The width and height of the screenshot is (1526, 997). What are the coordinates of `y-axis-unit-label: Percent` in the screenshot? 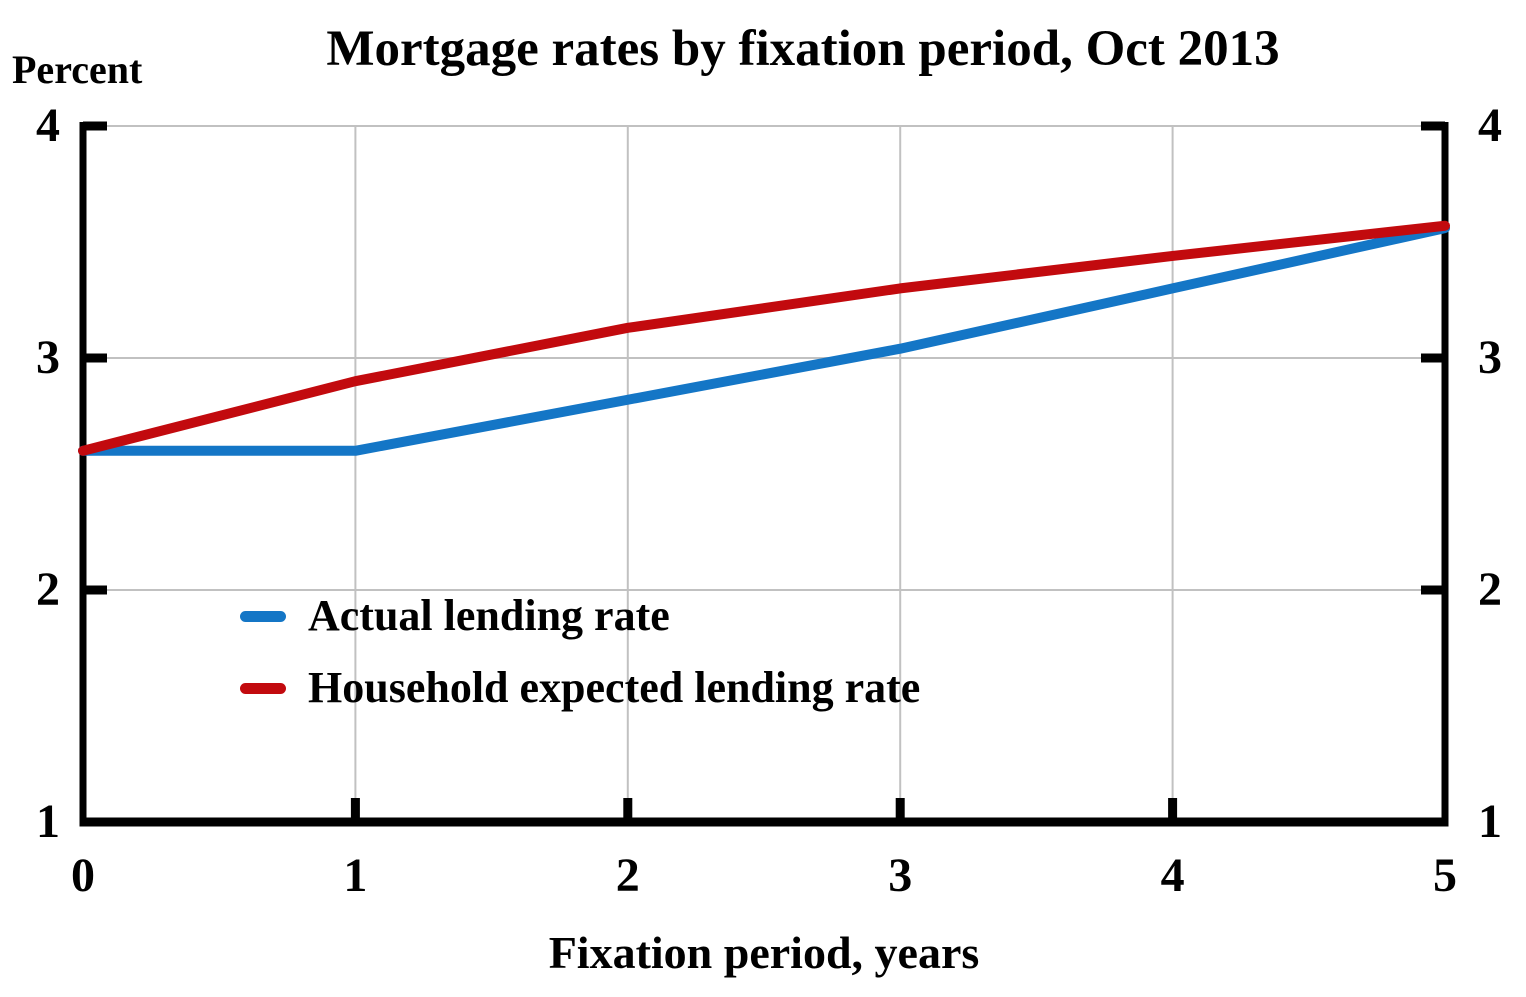 It's located at (77, 69).